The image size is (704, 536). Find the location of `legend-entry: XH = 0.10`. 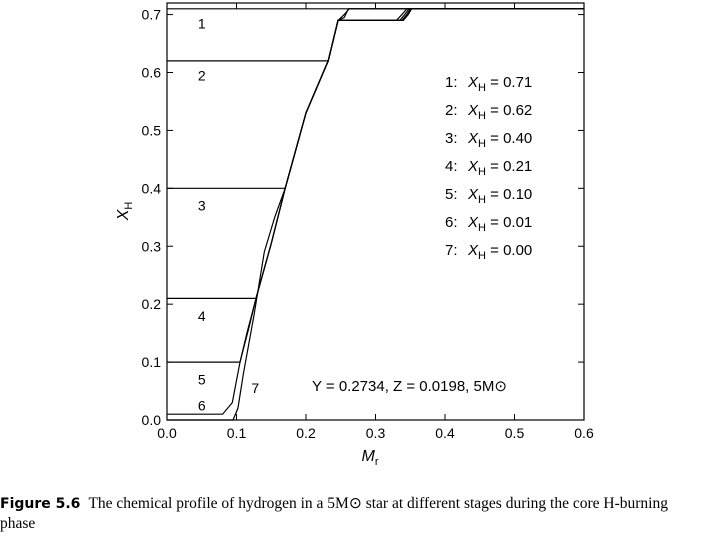

legend-entry: XH = 0.10 is located at coordinates (499, 196).